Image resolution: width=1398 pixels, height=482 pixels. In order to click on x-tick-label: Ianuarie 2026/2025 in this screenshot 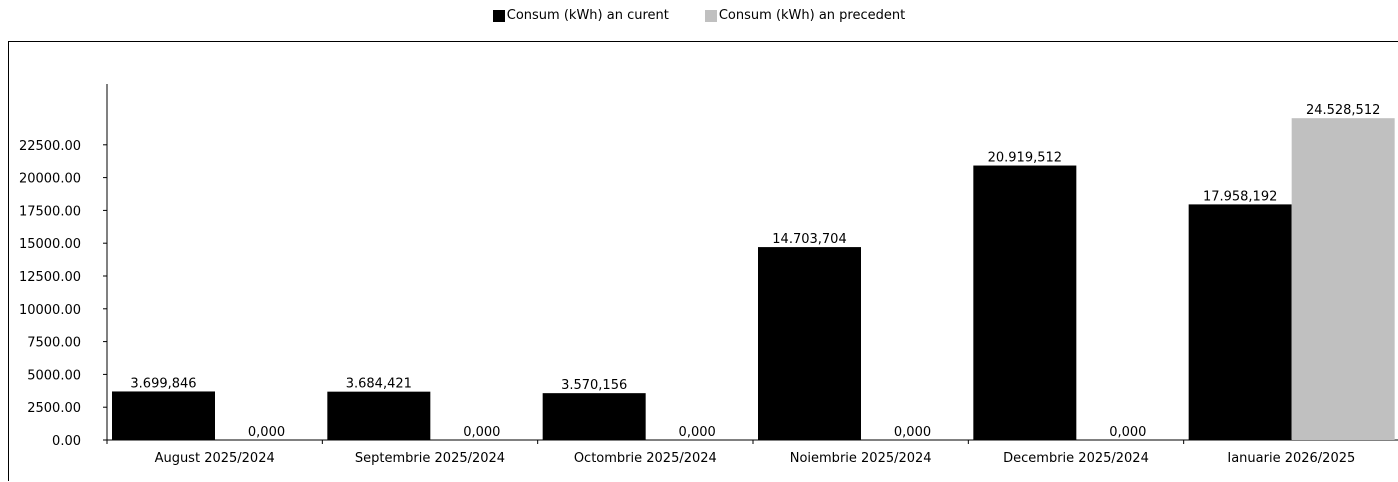, I will do `click(1291, 458)`.